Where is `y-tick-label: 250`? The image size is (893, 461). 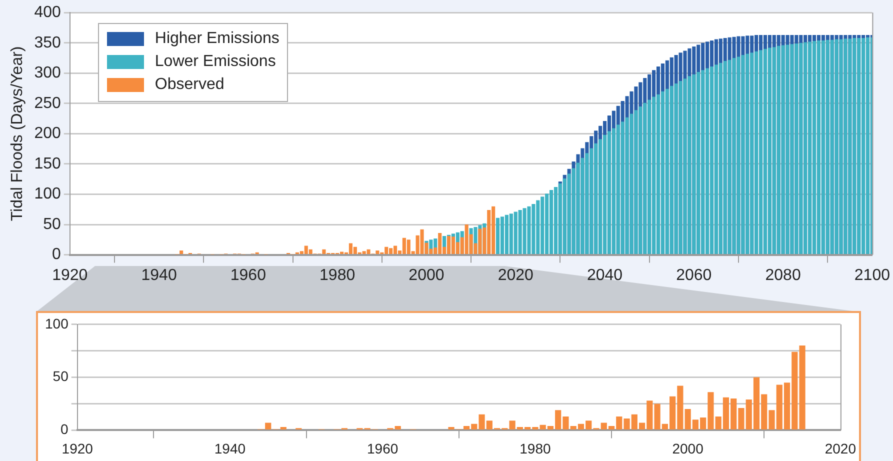 y-tick-label: 250 is located at coordinates (47, 103).